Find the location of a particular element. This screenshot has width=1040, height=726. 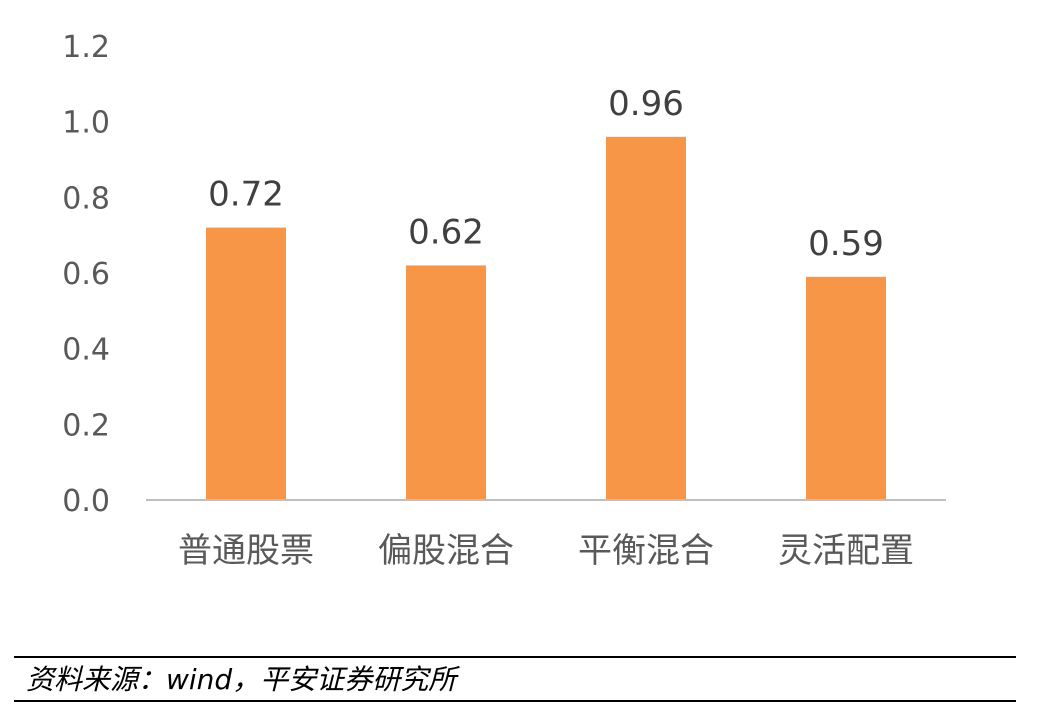

category-label: 平衡混合 is located at coordinates (646, 551).